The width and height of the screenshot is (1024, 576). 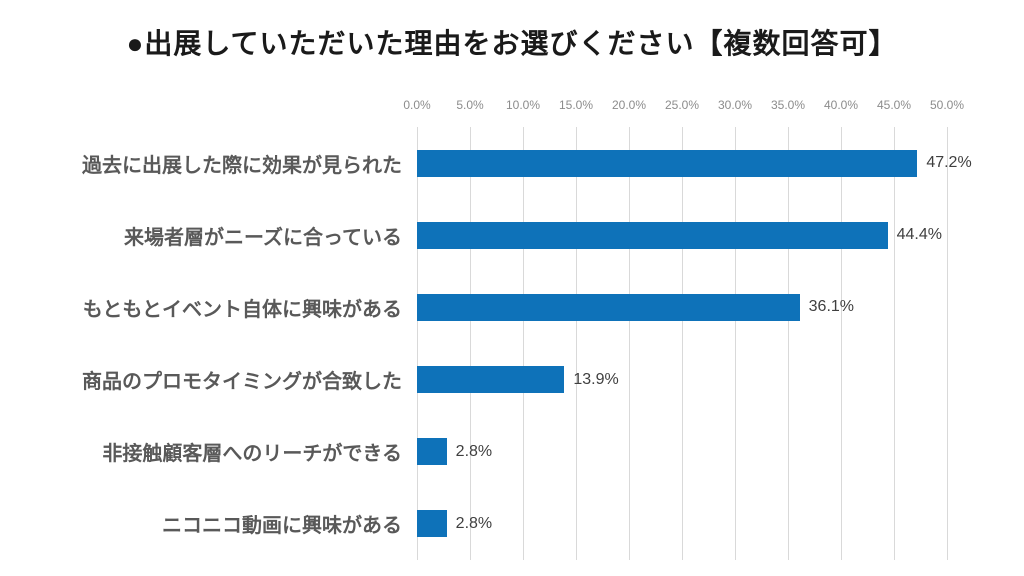 What do you see at coordinates (735, 105) in the screenshot?
I see `x-tick-label: 30.0%` at bounding box center [735, 105].